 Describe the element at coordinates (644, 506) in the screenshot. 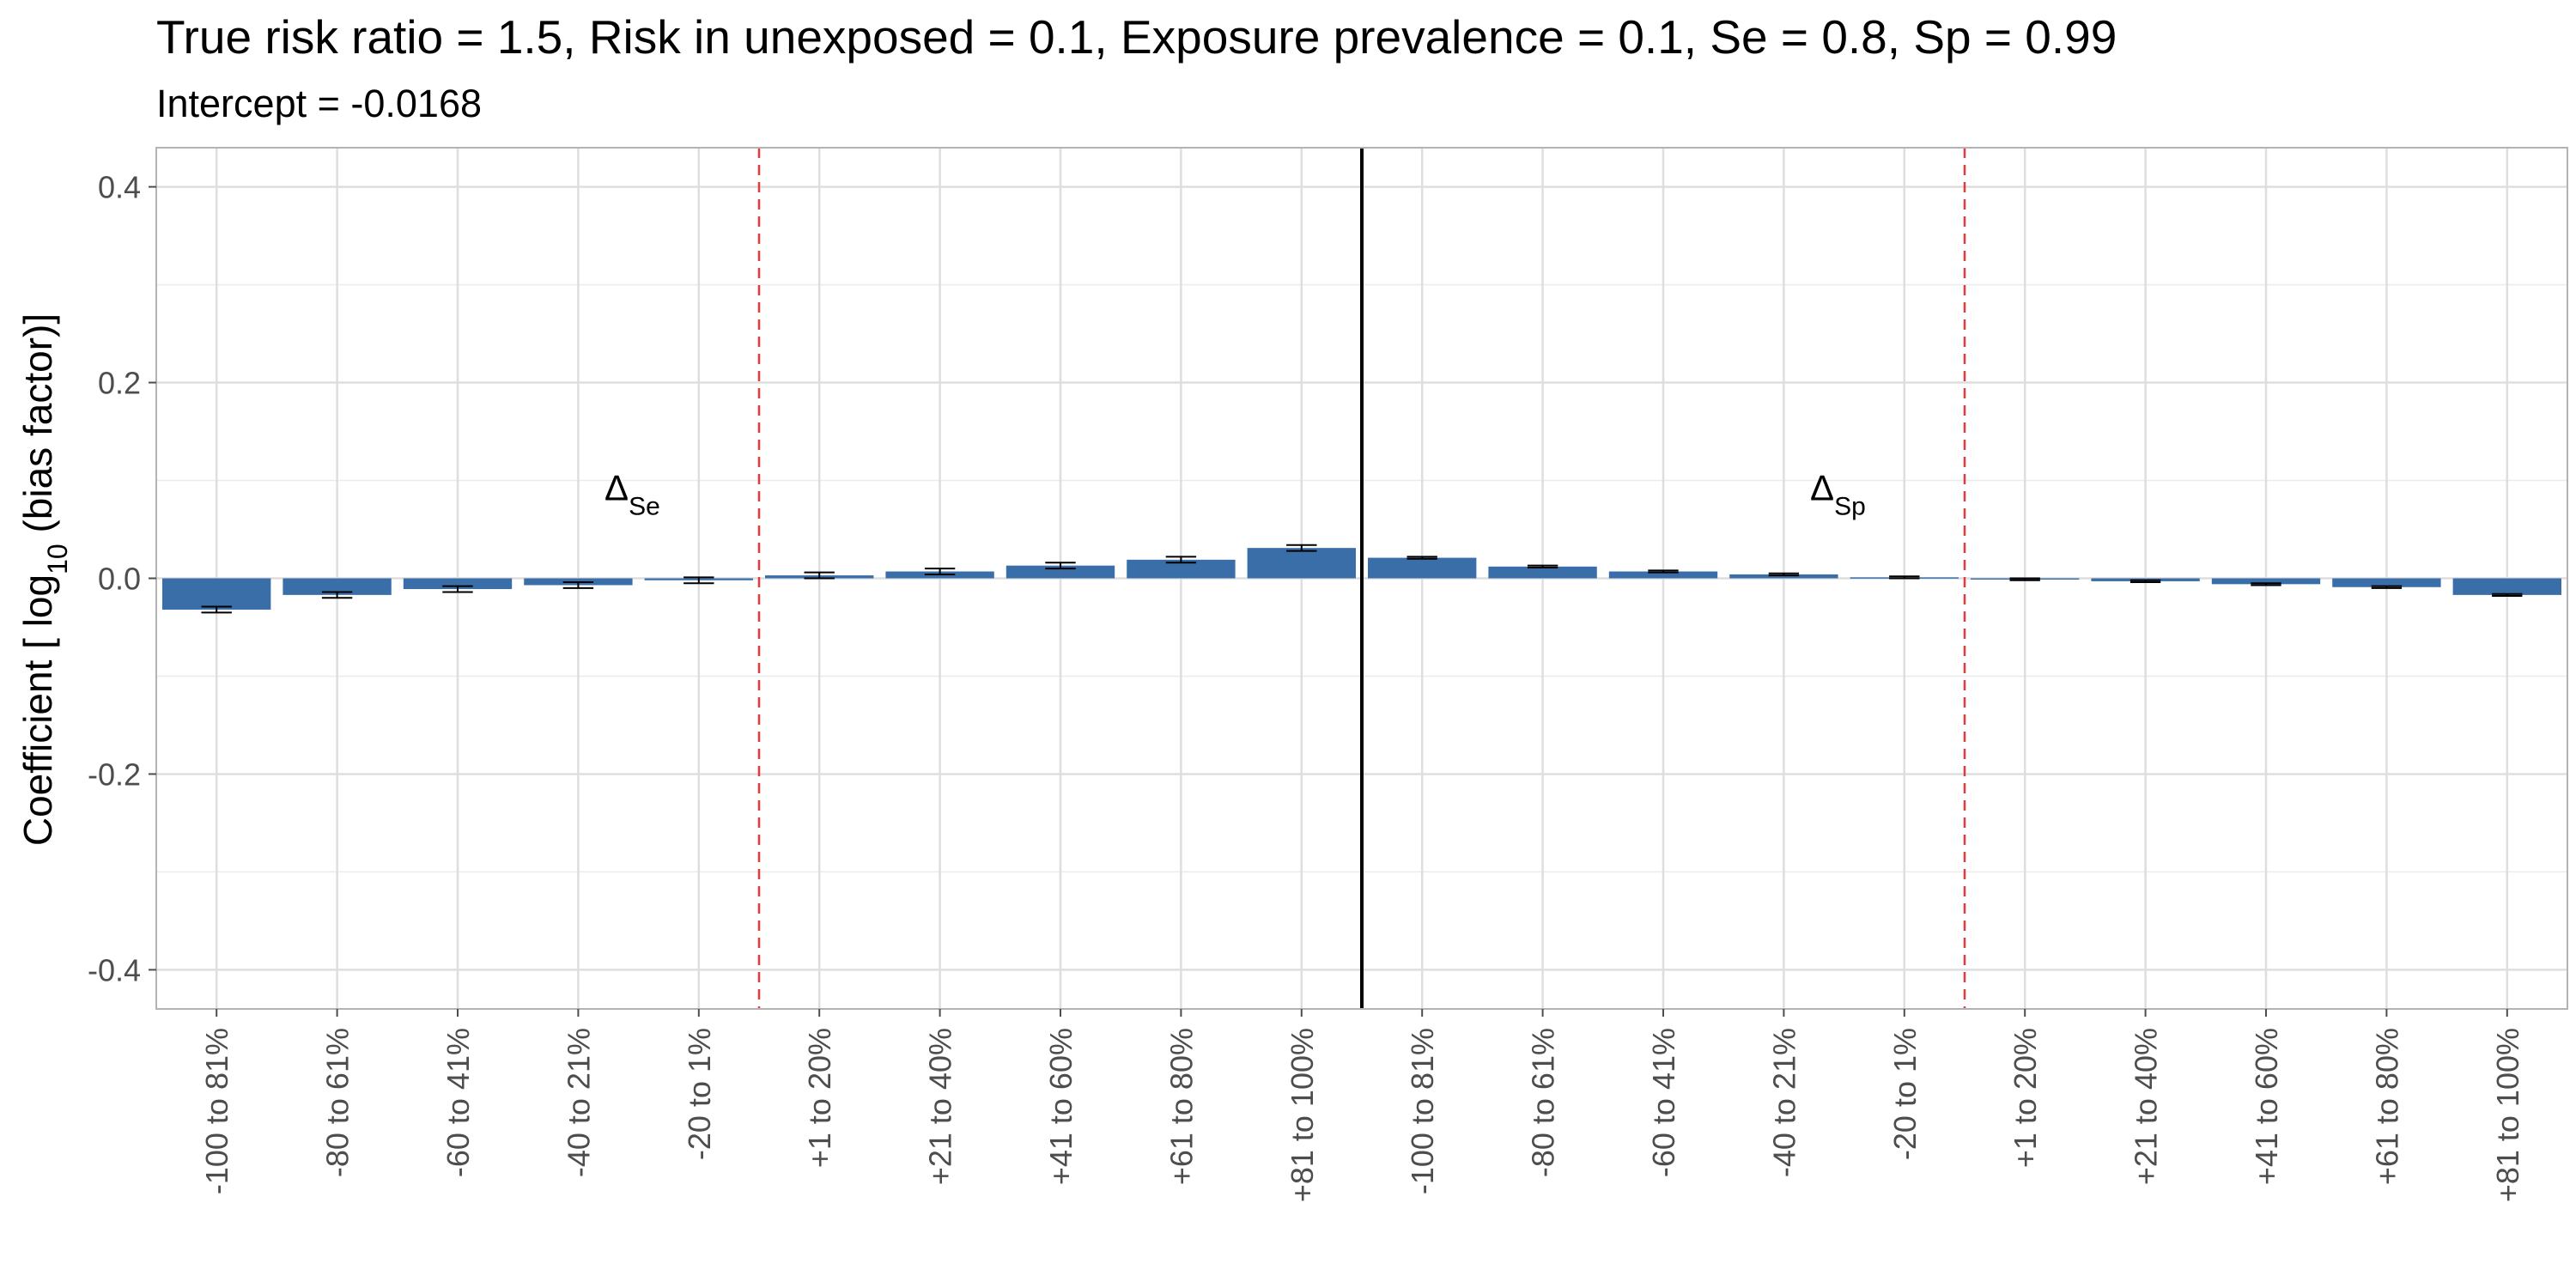

I see `group-label-subscript: Se` at that location.